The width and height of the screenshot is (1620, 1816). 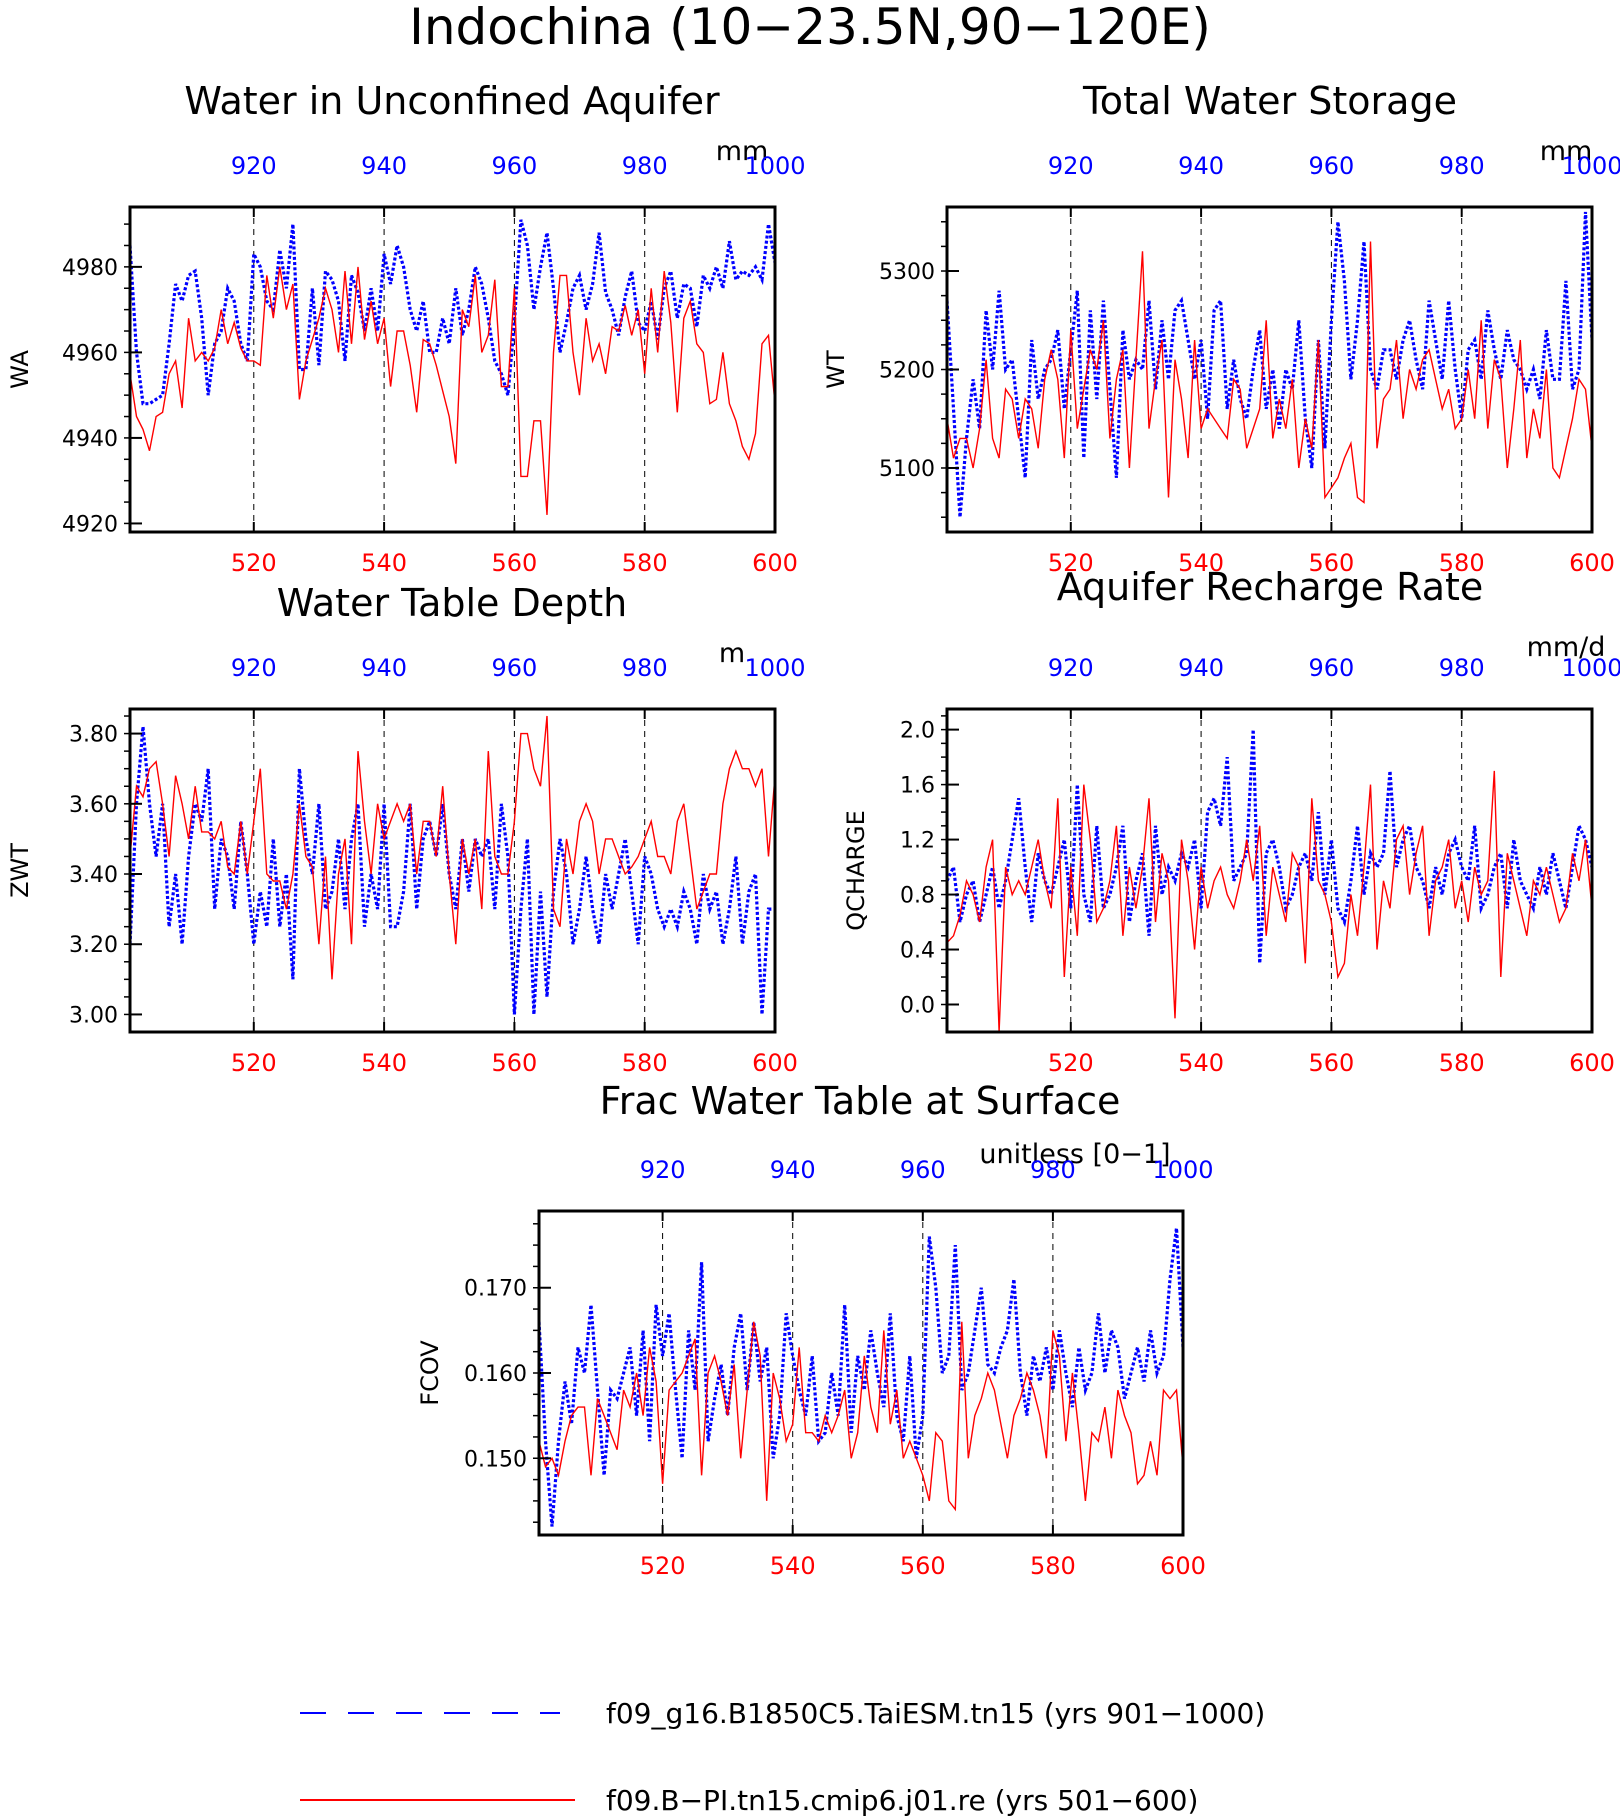 What do you see at coordinates (917, 731) in the screenshot?
I see `y-tick-label: 2.0` at bounding box center [917, 731].